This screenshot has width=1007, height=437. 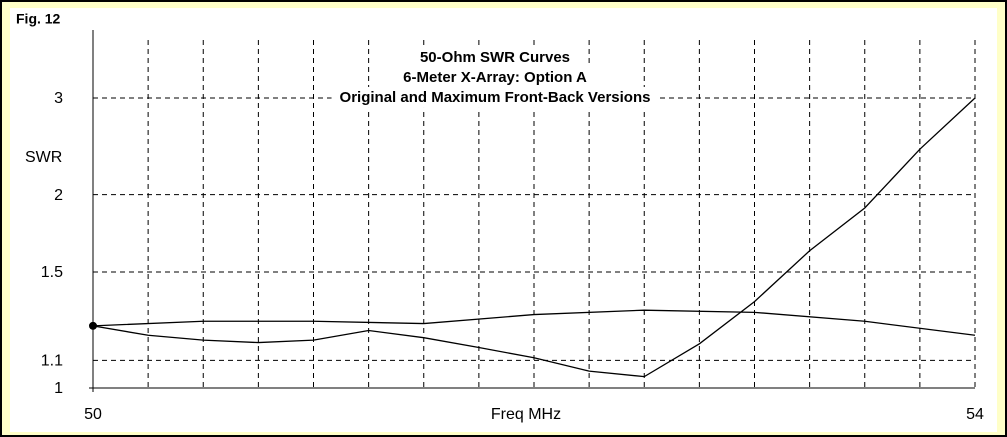 I want to click on y-tick-label: 2, so click(x=58, y=195).